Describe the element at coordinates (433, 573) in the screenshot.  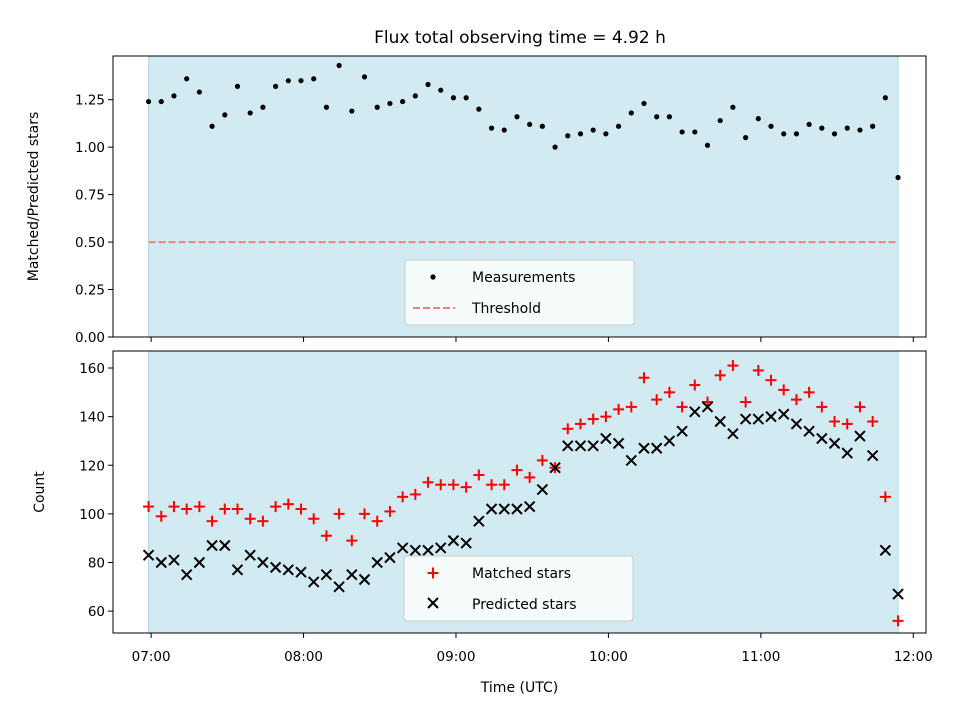
I see `legend-plus-glyph` at that location.